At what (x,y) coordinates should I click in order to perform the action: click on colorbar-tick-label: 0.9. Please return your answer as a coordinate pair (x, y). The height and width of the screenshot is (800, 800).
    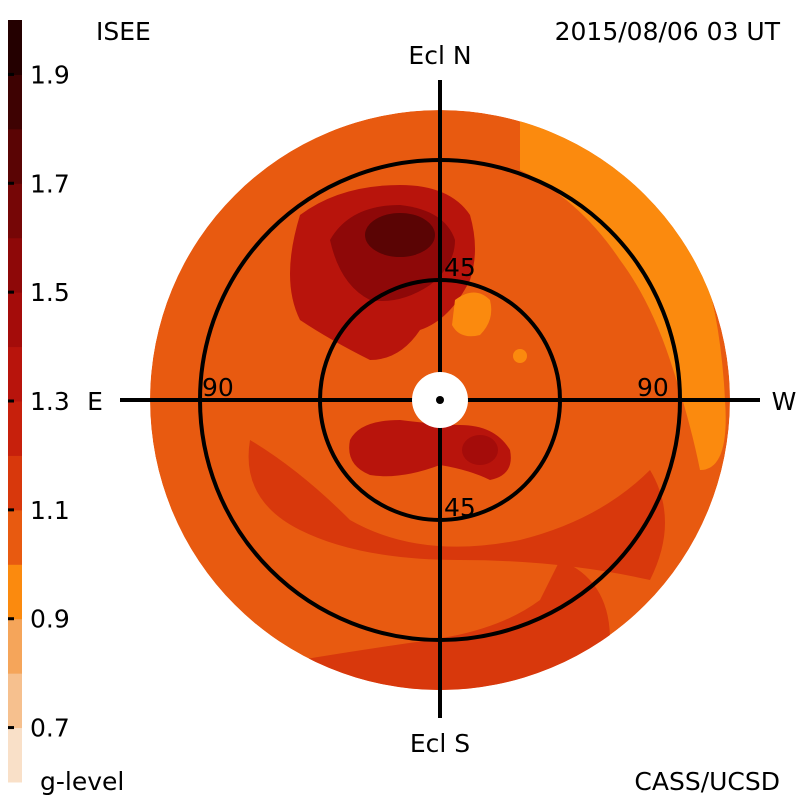
    Looking at the image, I should click on (50, 619).